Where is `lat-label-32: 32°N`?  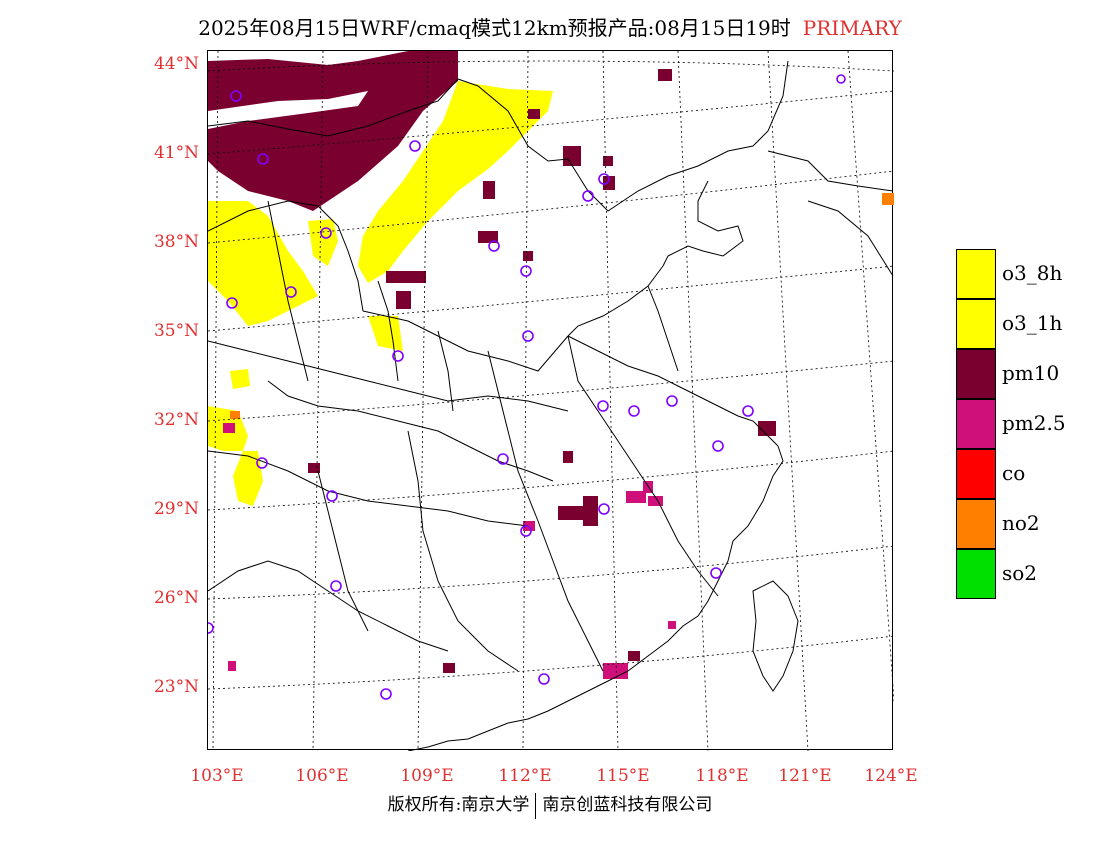 lat-label-32: 32°N is located at coordinates (176, 420).